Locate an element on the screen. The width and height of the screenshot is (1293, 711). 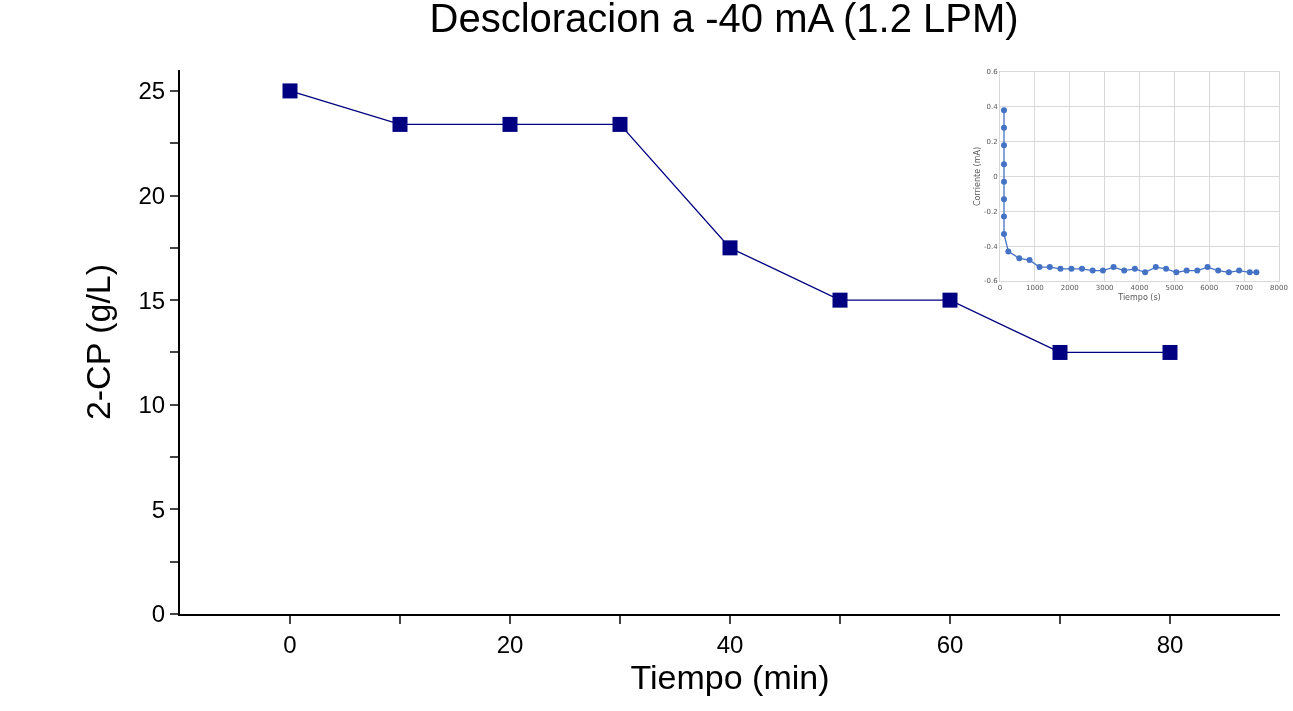
x-tick-label: 60 is located at coordinates (950, 644).